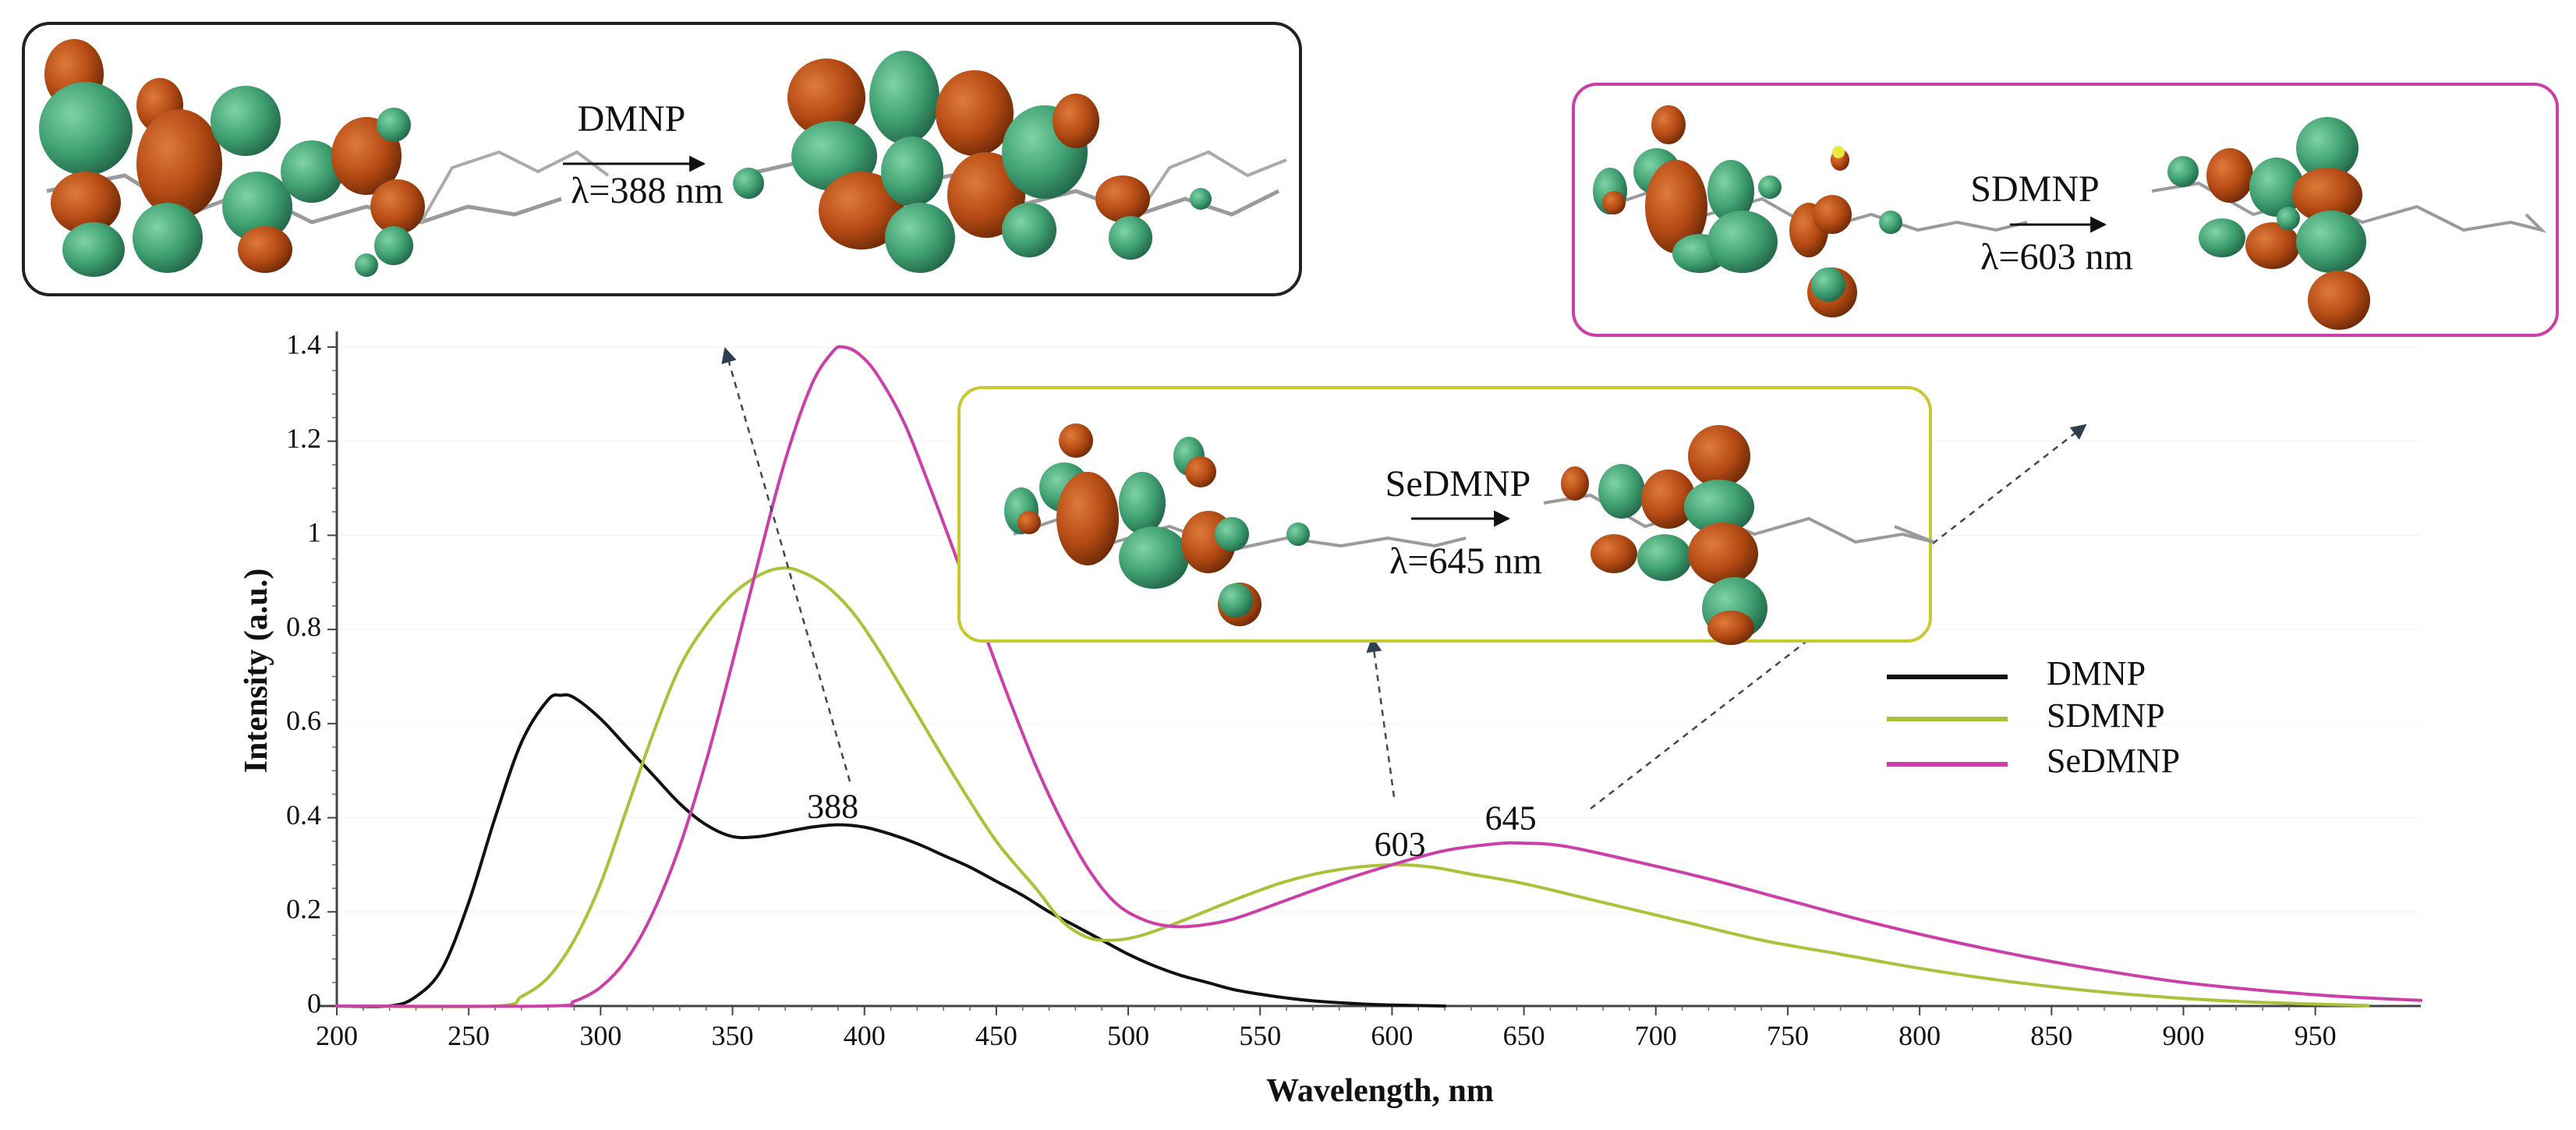 This screenshot has width=2576, height=1130. Describe the element at coordinates (2033, 761) in the screenshot. I see `legend-entry-sedmnp: SeDMNP` at that location.